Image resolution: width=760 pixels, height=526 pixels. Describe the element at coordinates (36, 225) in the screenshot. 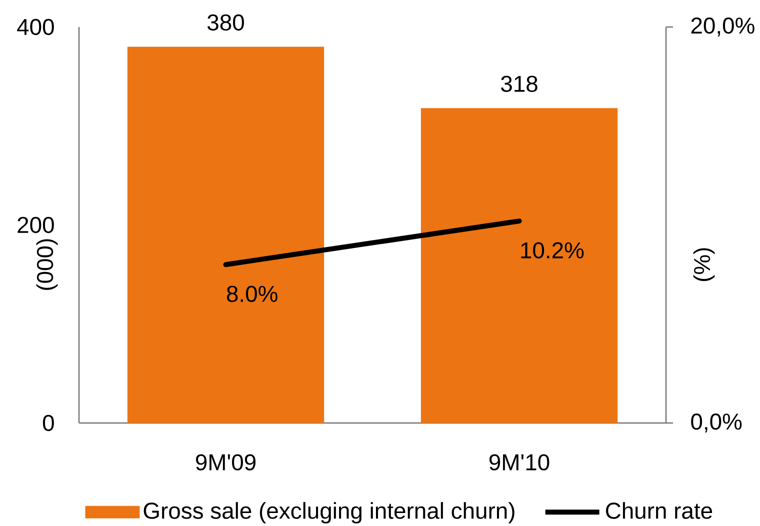

I see `y-tick-label: 200` at that location.